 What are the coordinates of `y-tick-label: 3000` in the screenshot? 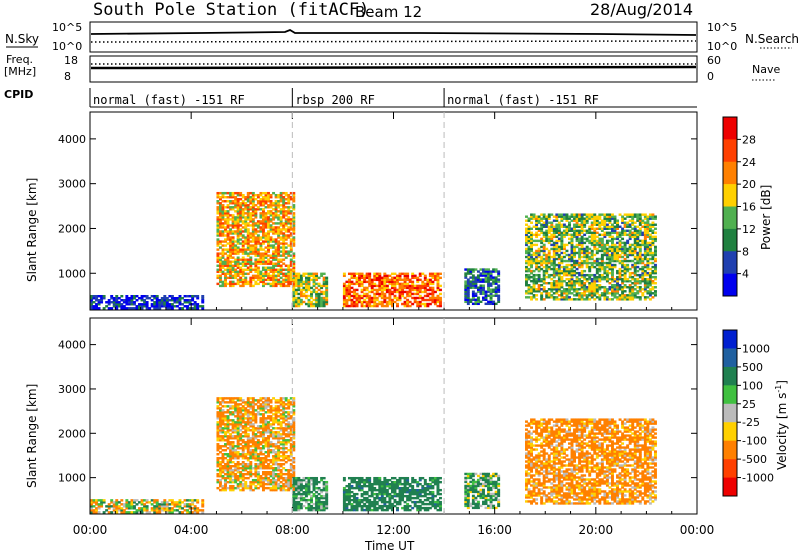 It's located at (72, 184).